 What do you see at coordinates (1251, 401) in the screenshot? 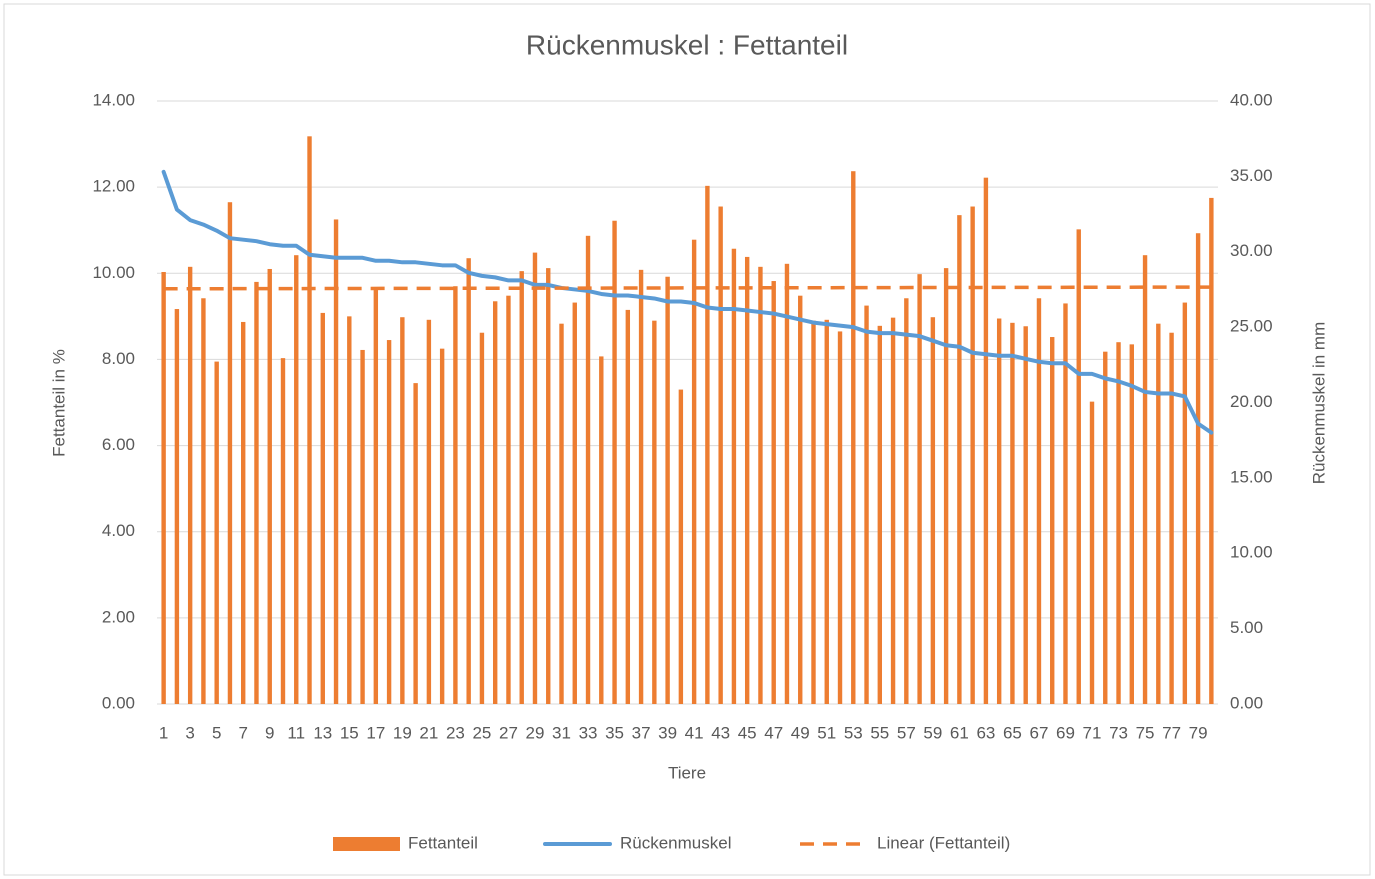
I see `y2-tick-label: 20.00` at bounding box center [1251, 401].